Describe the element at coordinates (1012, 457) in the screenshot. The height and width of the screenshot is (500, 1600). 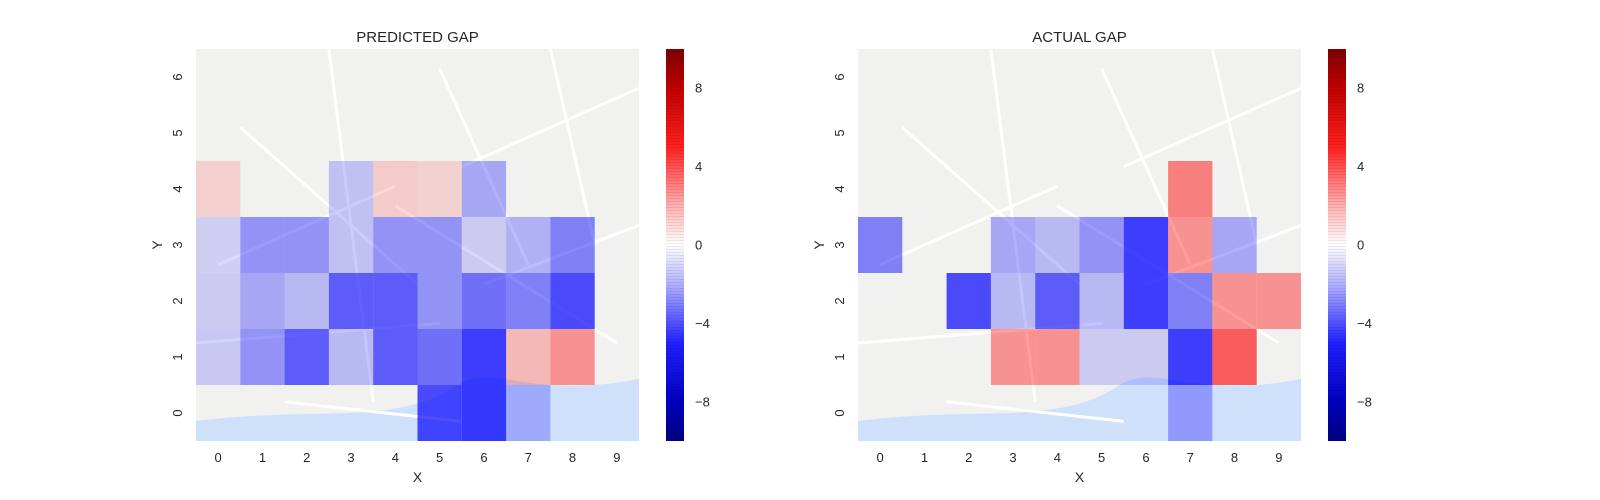
I see `x-tick-label: 3` at that location.